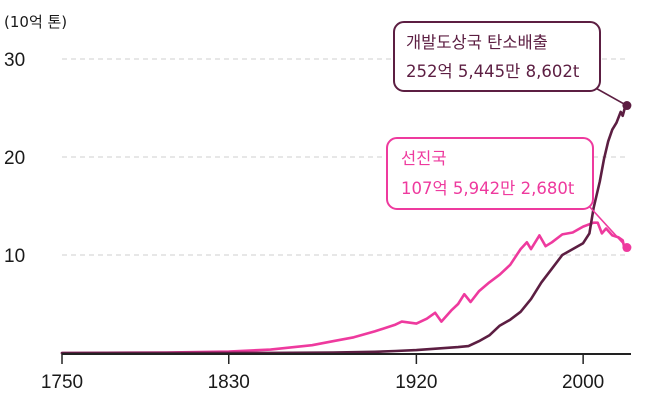 This screenshot has height=407, width=658. Describe the element at coordinates (477, 42) in the screenshot. I see `developing-callout-line1: 개발도상국 탄소배출` at that location.